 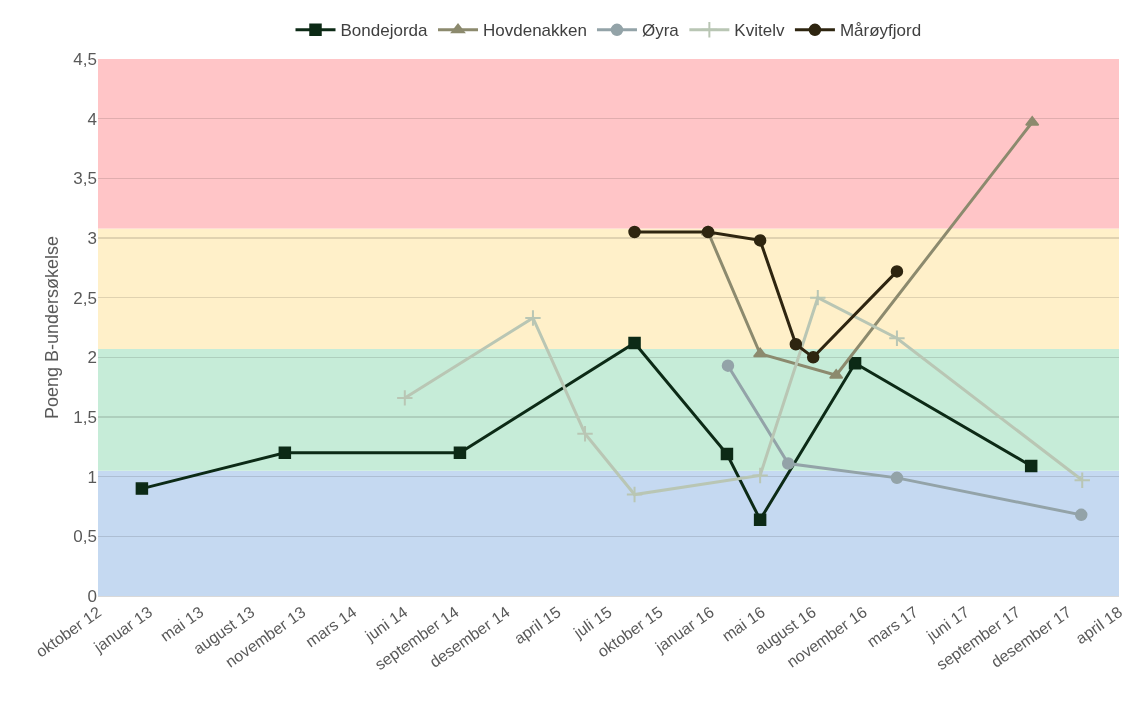 What do you see at coordinates (535, 31) in the screenshot?
I see `legend-label: Hovdenakken` at bounding box center [535, 31].